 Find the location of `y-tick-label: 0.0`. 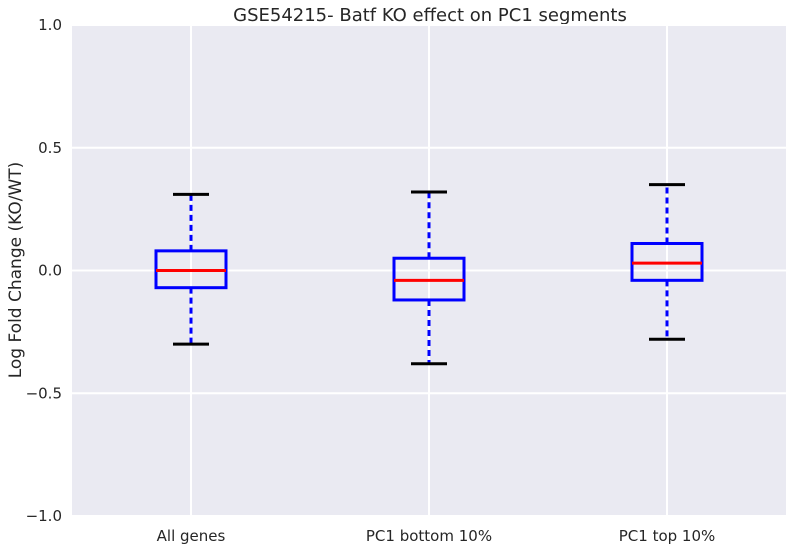

y-tick-label: 0.0 is located at coordinates (50, 271).